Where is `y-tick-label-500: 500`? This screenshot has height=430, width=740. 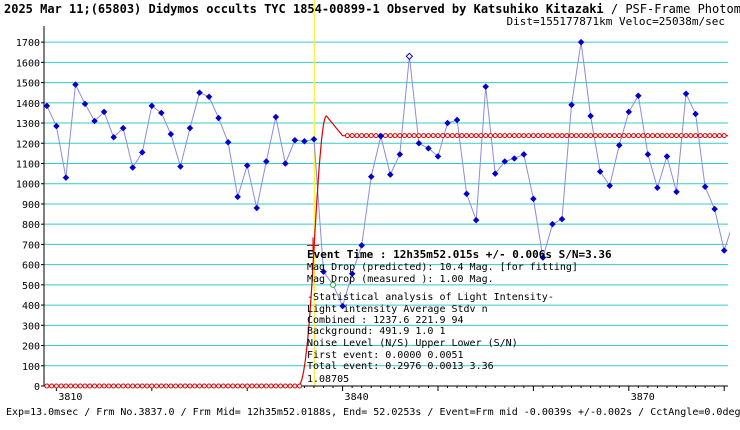 y-tick-label-500: 500 is located at coordinates (31, 286).